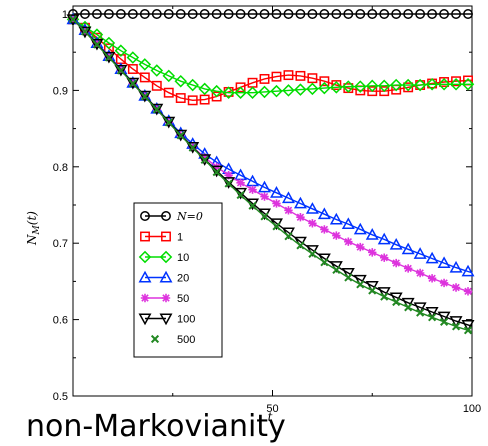  What do you see at coordinates (272, 56) in the screenshot?
I see `series-line` at bounding box center [272, 56].